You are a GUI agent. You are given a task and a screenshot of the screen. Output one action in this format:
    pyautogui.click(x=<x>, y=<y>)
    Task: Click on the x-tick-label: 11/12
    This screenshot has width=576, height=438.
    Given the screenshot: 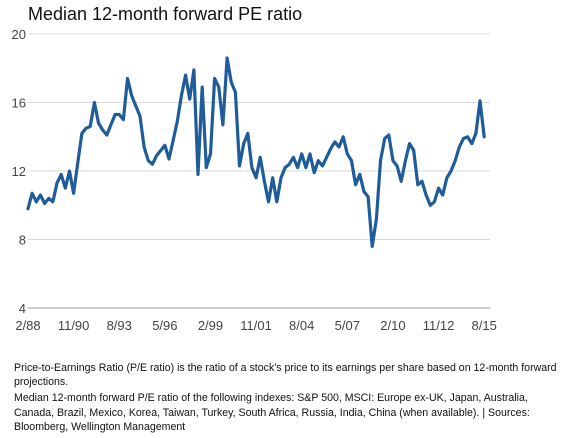 What is the action you would take?
    pyautogui.click(x=439, y=325)
    